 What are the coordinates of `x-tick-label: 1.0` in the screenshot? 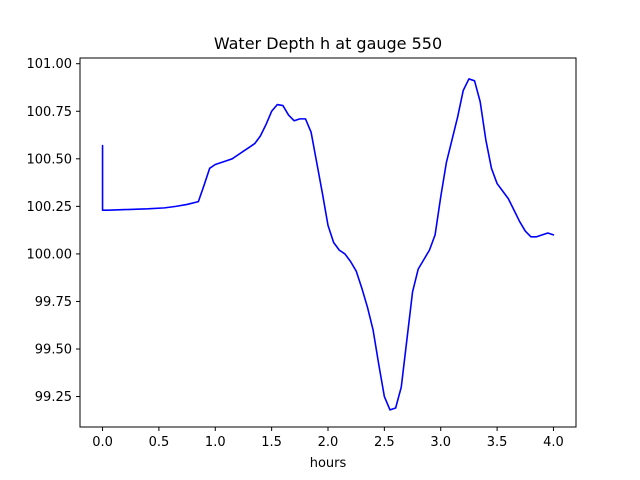 It's located at (215, 442).